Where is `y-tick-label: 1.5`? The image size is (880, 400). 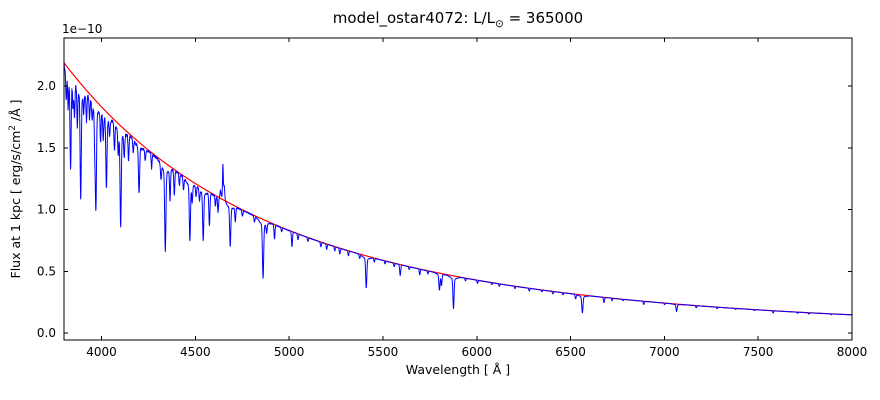
y-tick-label: 1.5 is located at coordinates (46, 148).